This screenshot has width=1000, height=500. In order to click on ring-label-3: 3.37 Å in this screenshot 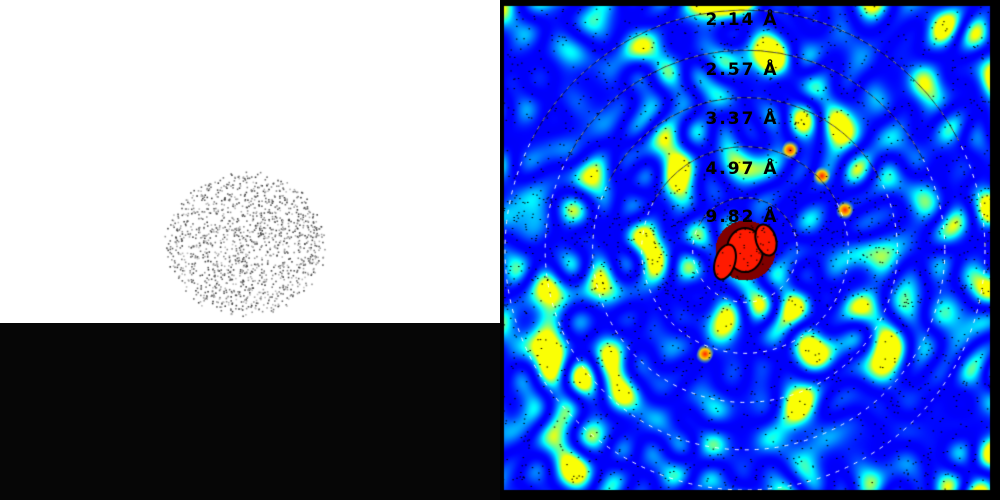, I will do `click(742, 119)`.